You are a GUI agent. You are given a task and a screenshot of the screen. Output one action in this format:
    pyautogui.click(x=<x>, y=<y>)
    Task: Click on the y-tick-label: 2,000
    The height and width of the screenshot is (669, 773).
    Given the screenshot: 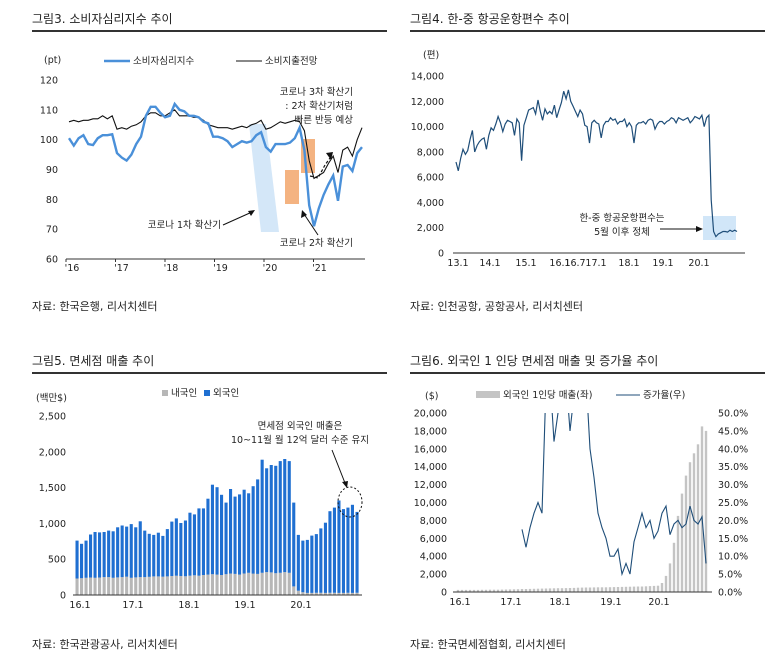 What is the action you would take?
    pyautogui.click(x=52, y=452)
    